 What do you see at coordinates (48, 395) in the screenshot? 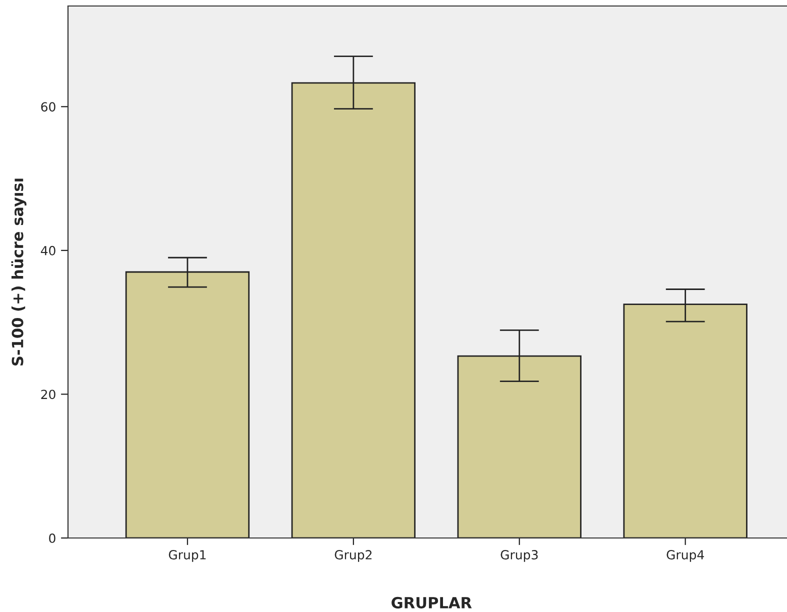
I see `y-tick-label: 20` at bounding box center [48, 395].